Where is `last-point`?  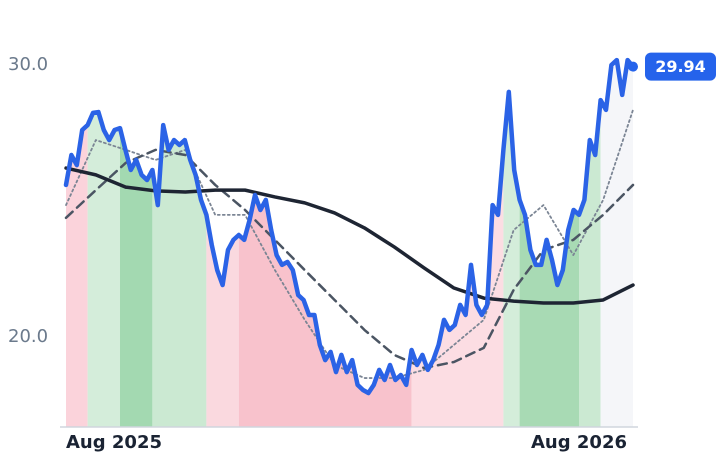 last-point is located at coordinates (633, 66).